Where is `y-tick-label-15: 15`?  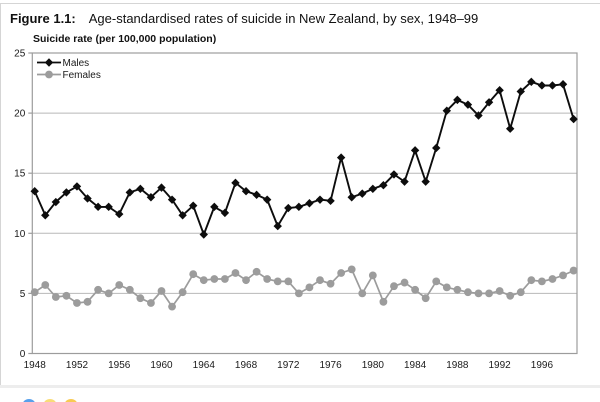 y-tick-label-15: 15 is located at coordinates (20, 174).